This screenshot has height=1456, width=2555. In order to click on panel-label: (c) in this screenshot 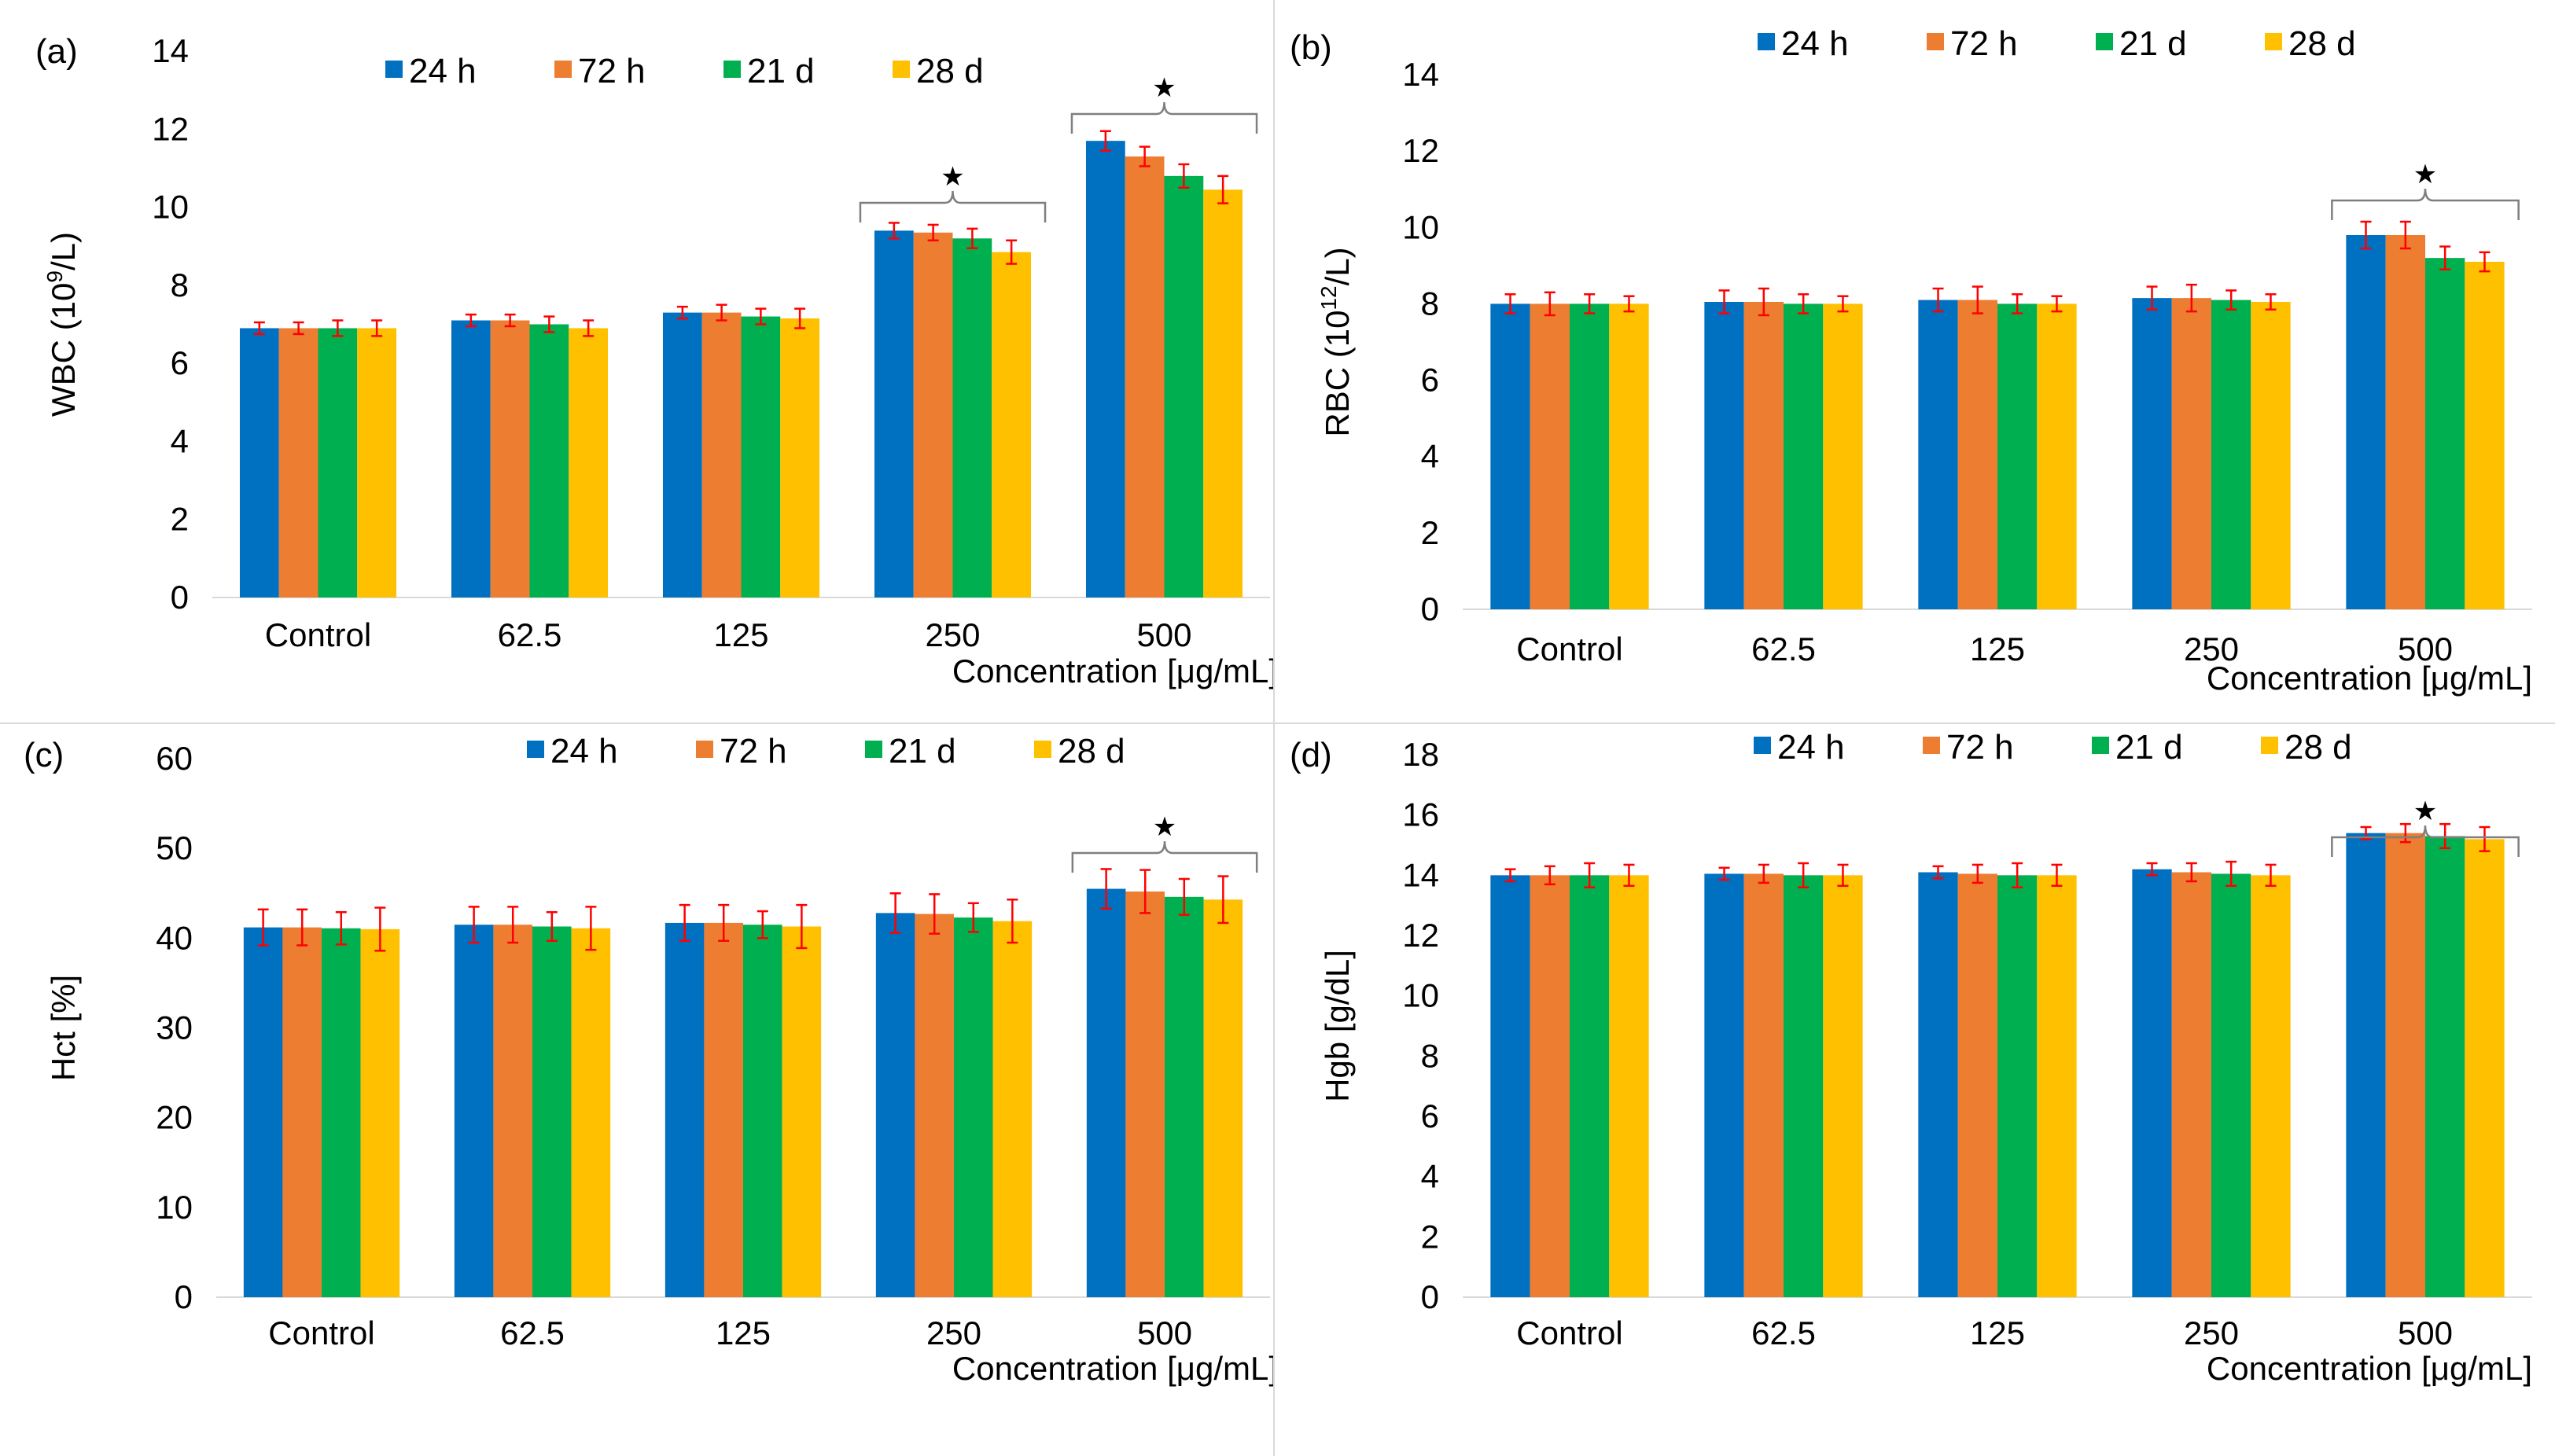, I will do `click(44, 755)`.